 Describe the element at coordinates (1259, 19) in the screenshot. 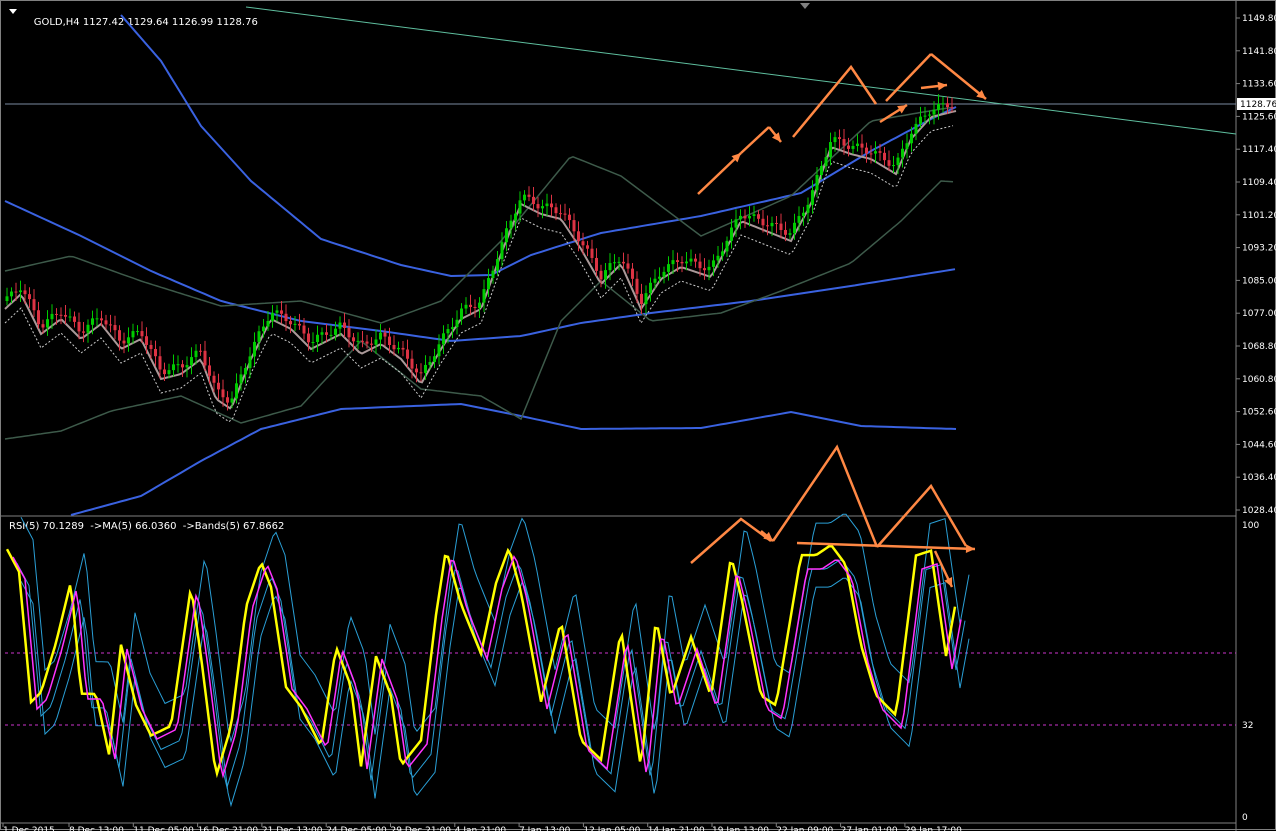

I see `price-label: 1149.80` at that location.